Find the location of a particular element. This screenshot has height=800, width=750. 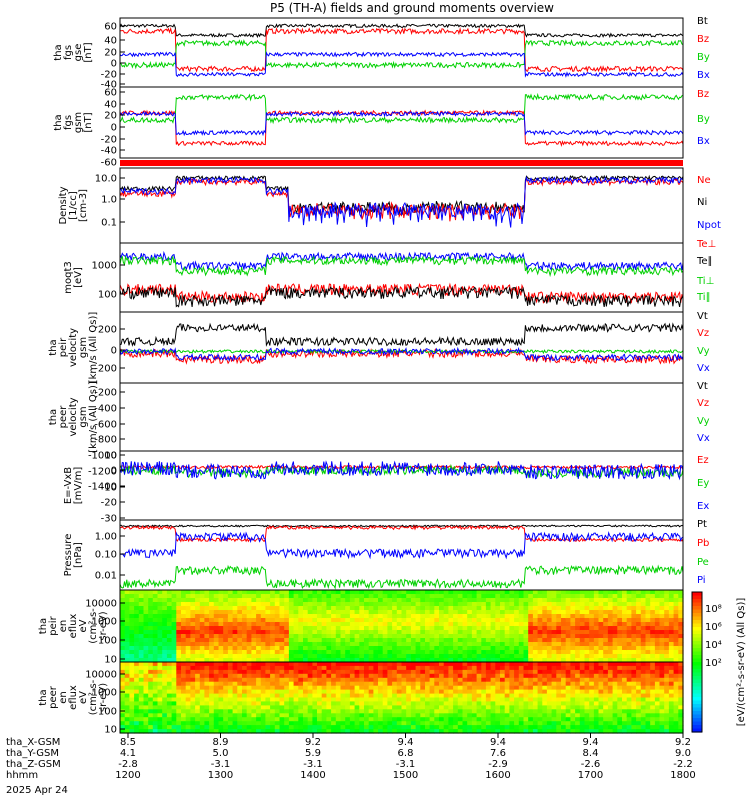

legend-entry: Bx is located at coordinates (703, 75).